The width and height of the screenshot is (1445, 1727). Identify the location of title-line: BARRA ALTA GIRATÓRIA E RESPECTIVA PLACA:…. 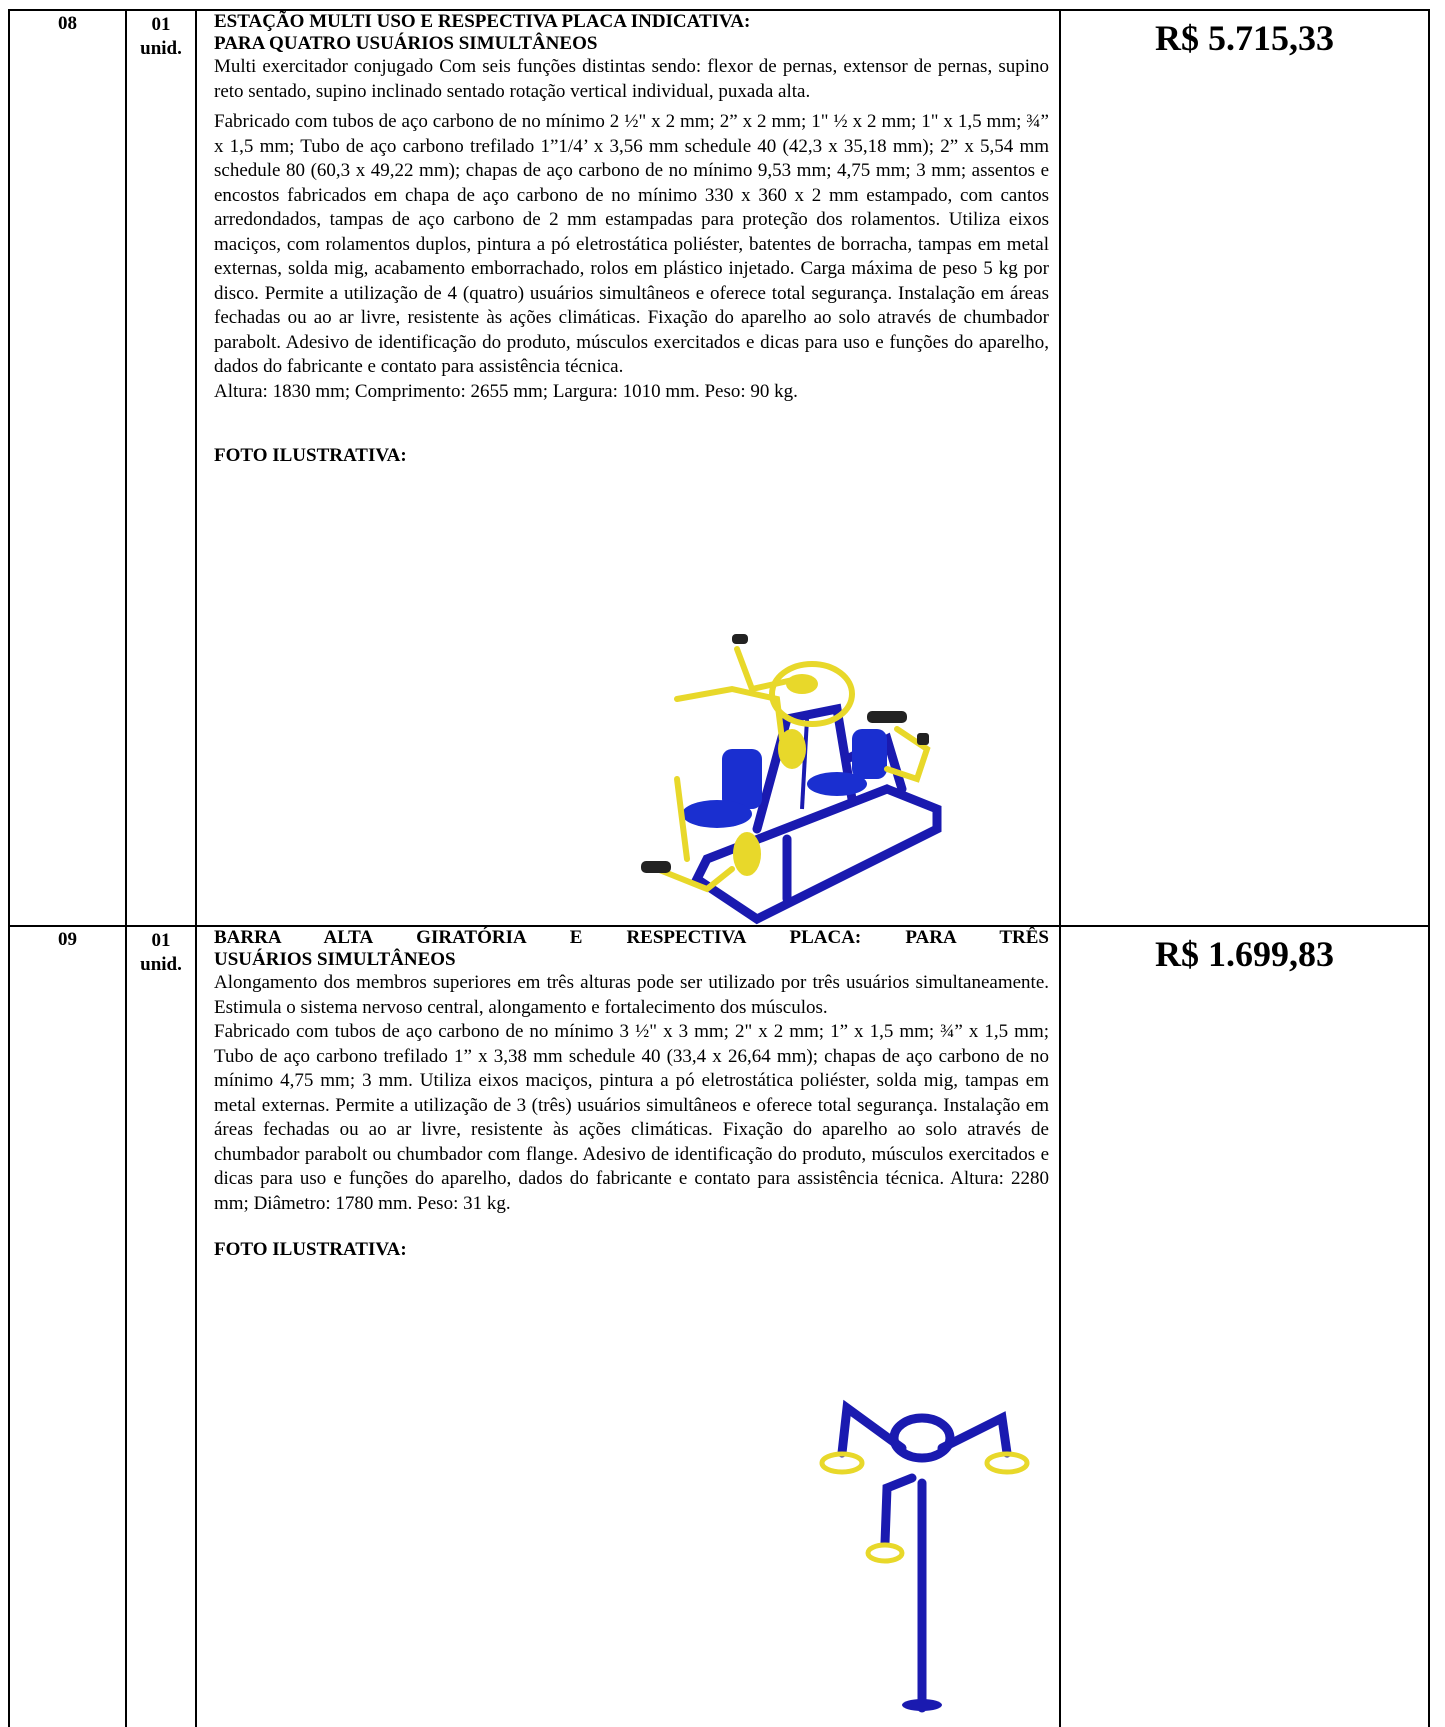
(631, 937).